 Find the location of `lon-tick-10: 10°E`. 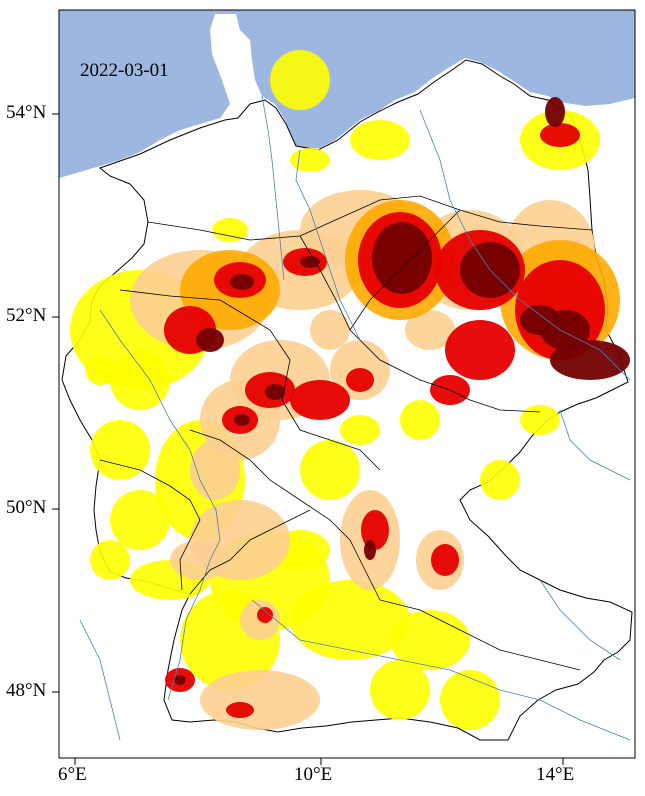

lon-tick-10: 10°E is located at coordinates (313, 774).